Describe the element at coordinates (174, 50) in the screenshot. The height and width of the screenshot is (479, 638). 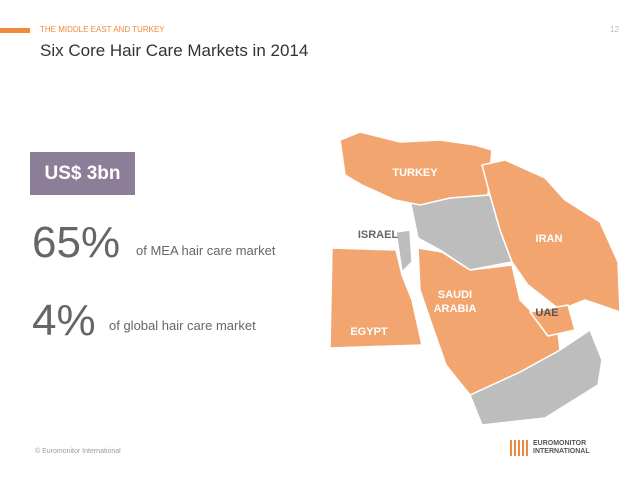
I see `slide-title: Six Core Hair Care Markets in 2014` at that location.